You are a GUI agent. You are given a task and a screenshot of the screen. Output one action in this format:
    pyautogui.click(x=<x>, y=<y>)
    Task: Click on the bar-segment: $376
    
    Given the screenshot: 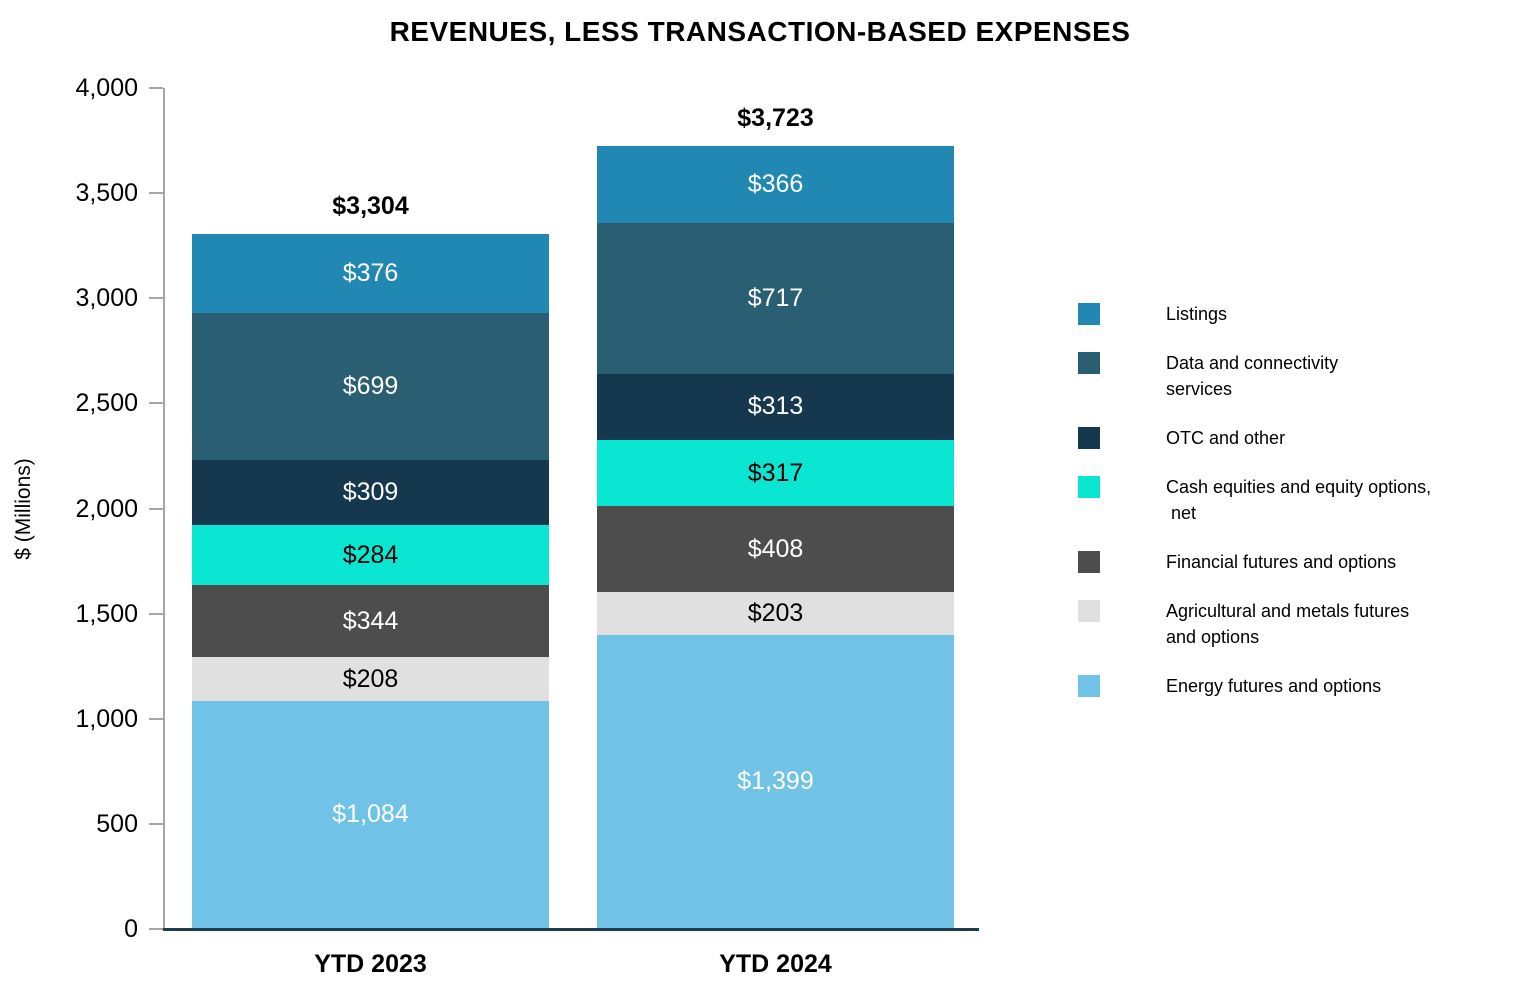 What is the action you would take?
    pyautogui.click(x=370, y=274)
    